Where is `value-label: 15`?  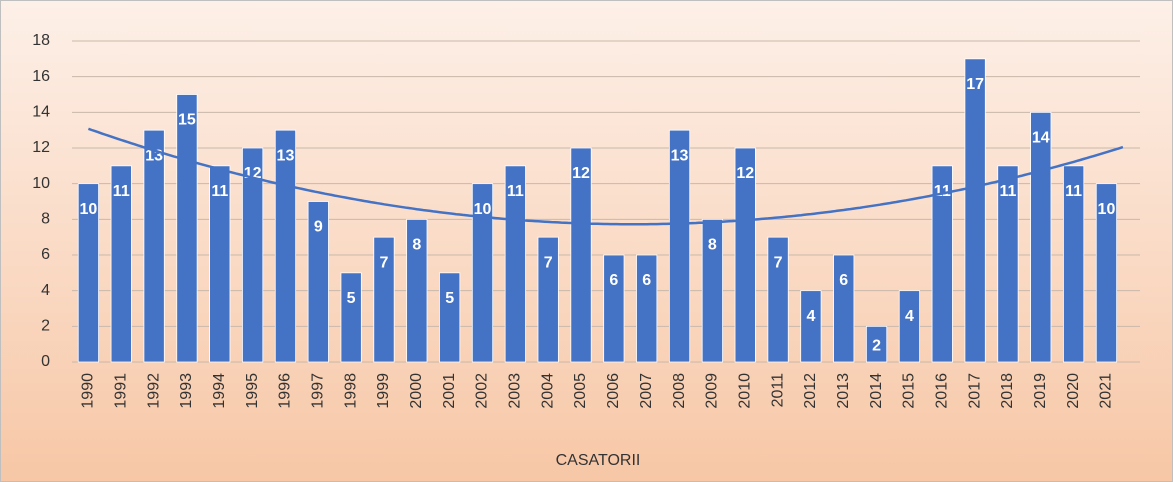 value-label: 15 is located at coordinates (187, 120).